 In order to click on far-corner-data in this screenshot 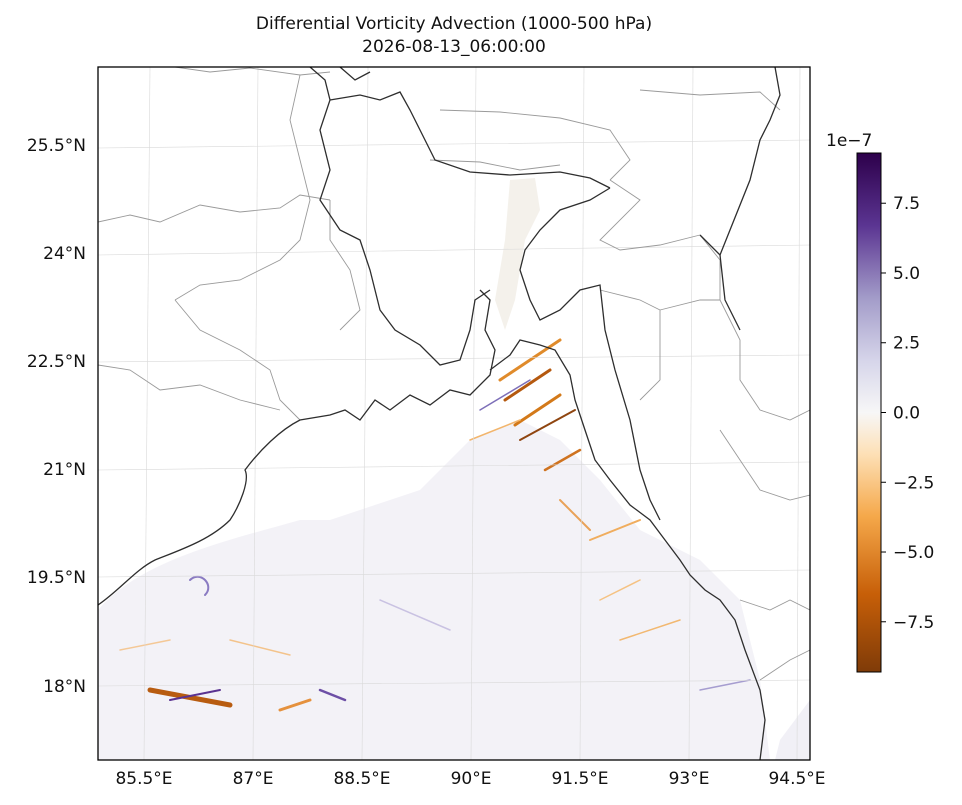, I will do `click(792, 730)`.